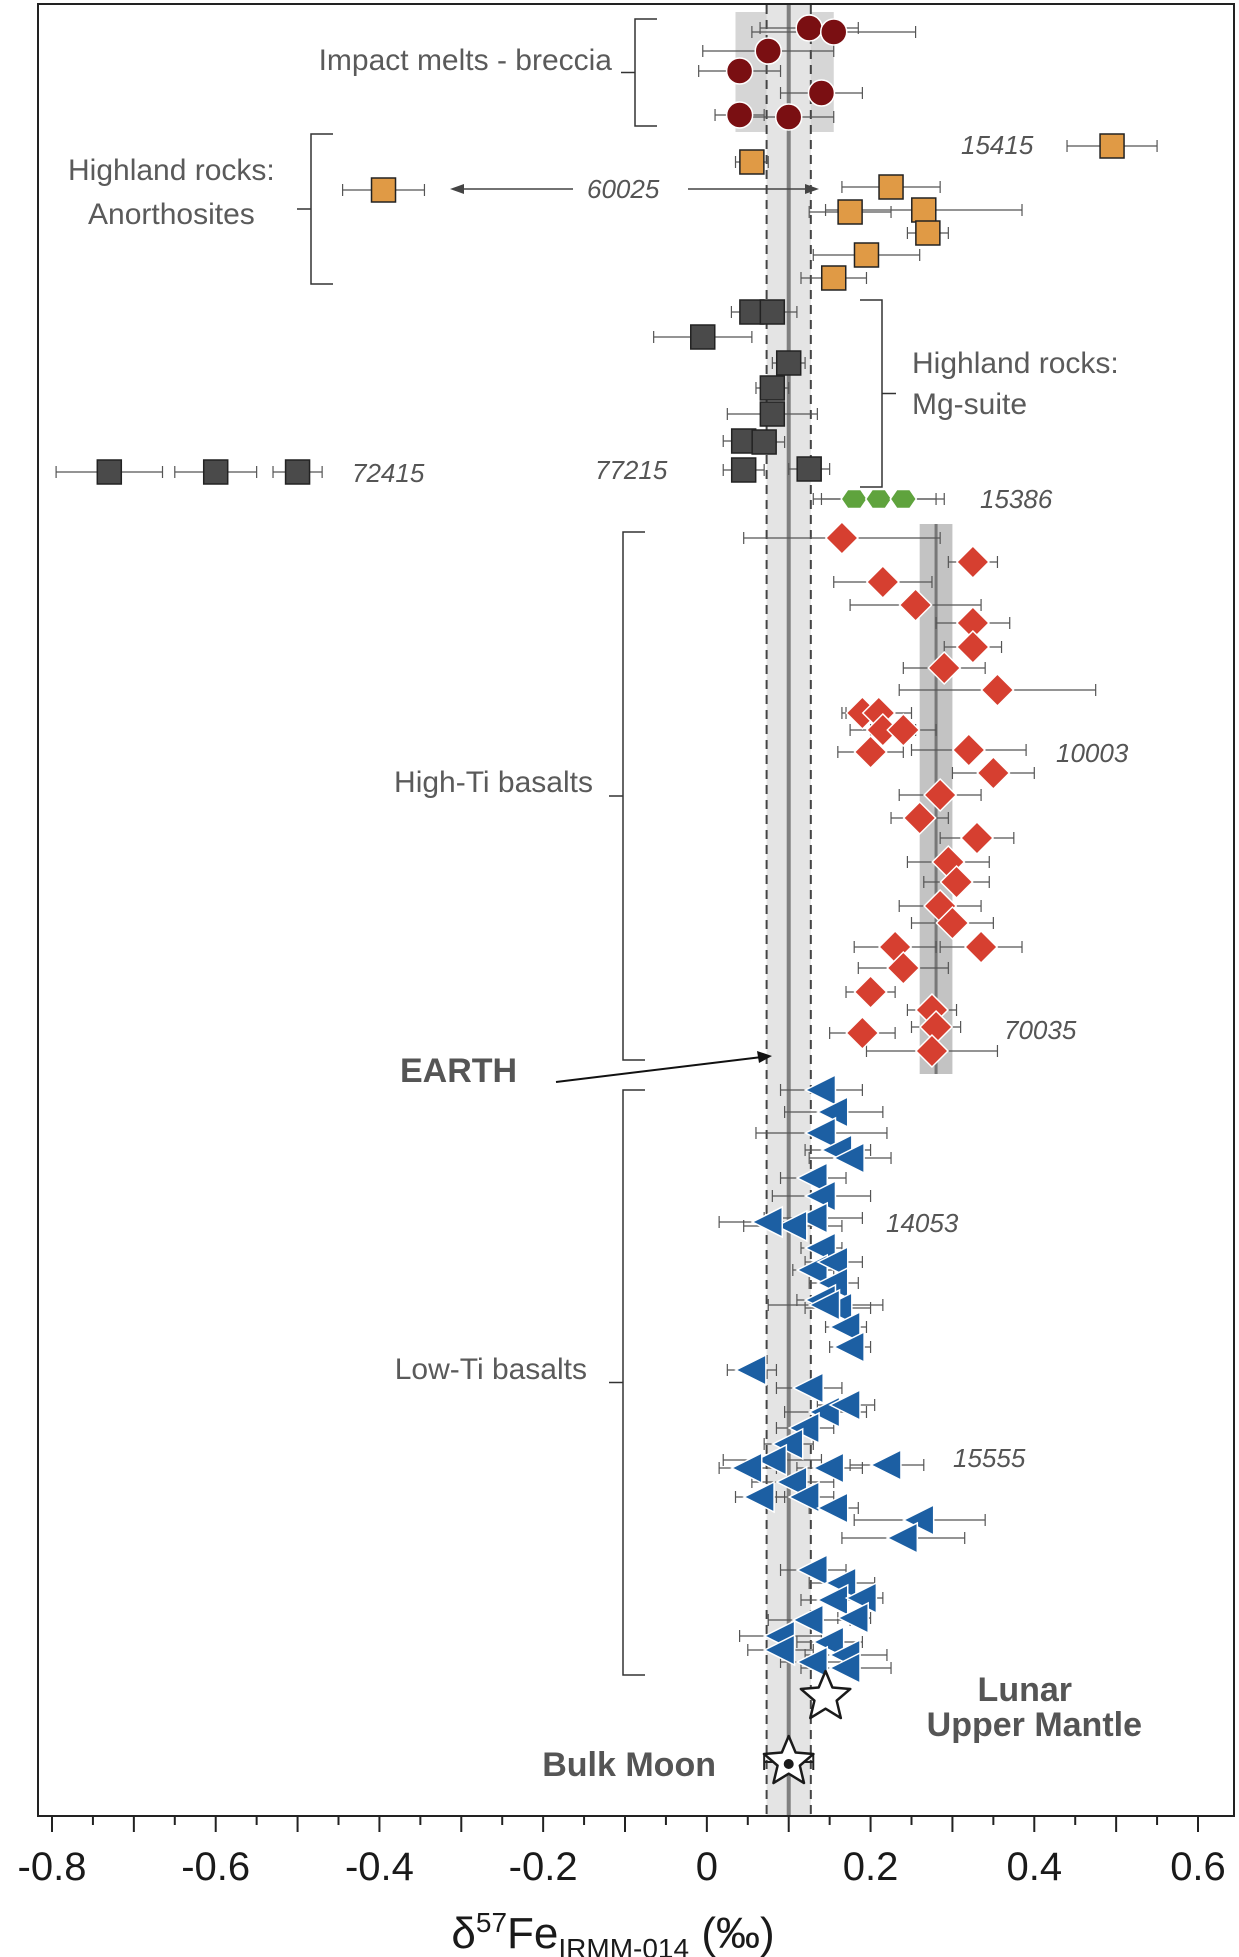 The image size is (1239, 1957). Describe the element at coordinates (639, 72) in the screenshot. I see `bracket-impact-melts` at that location.